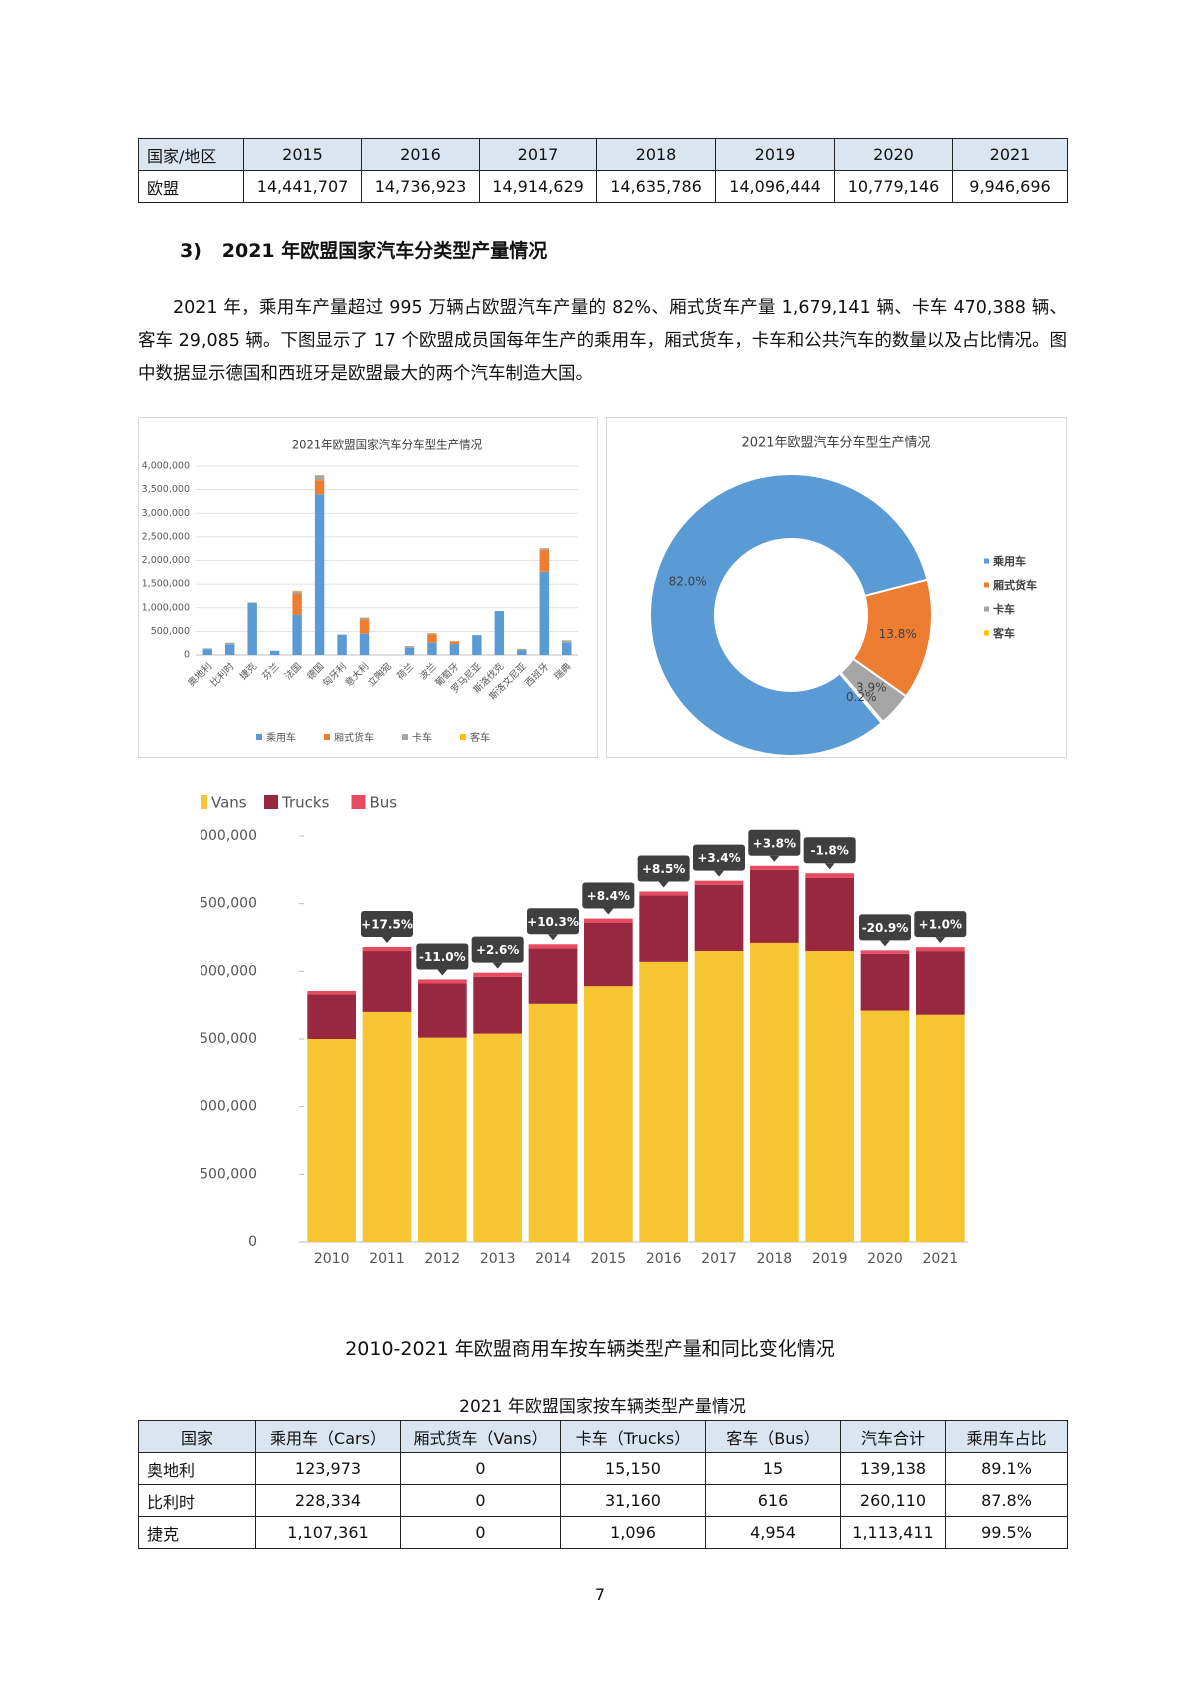 The width and height of the screenshot is (1200, 1696). What do you see at coordinates (197, 1532) in the screenshot?
I see `table-cell: 捷克` at bounding box center [197, 1532].